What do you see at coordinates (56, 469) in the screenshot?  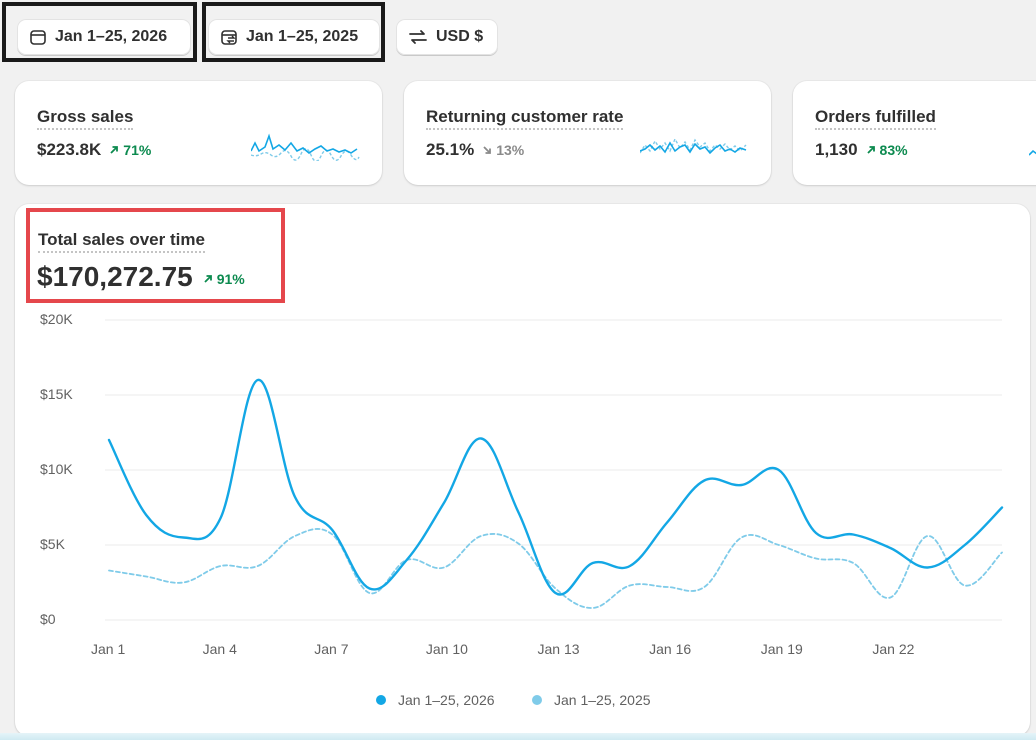 I see `y-tick-label: $10K` at bounding box center [56, 469].